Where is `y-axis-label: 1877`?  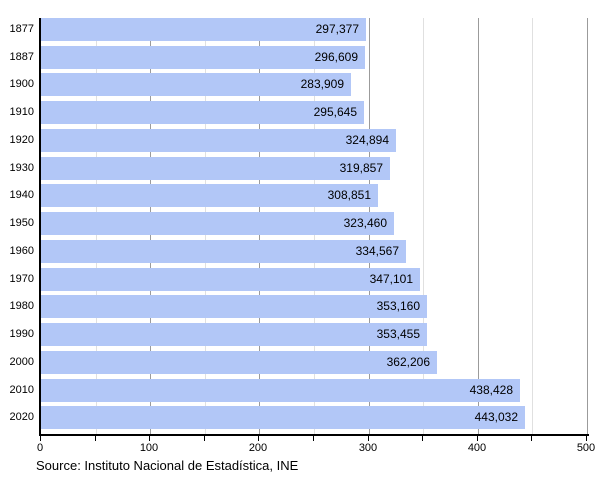
y-axis-label: 1877 is located at coordinates (21, 29).